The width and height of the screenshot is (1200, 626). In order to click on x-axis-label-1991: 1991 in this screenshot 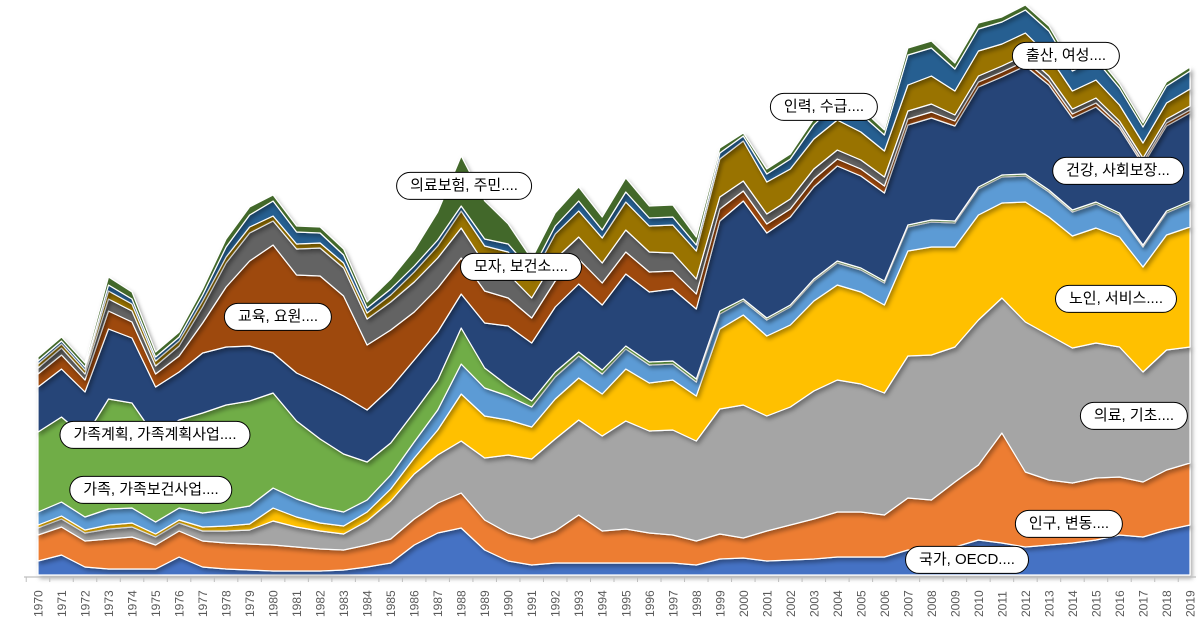, I will do `click(532, 603)`.